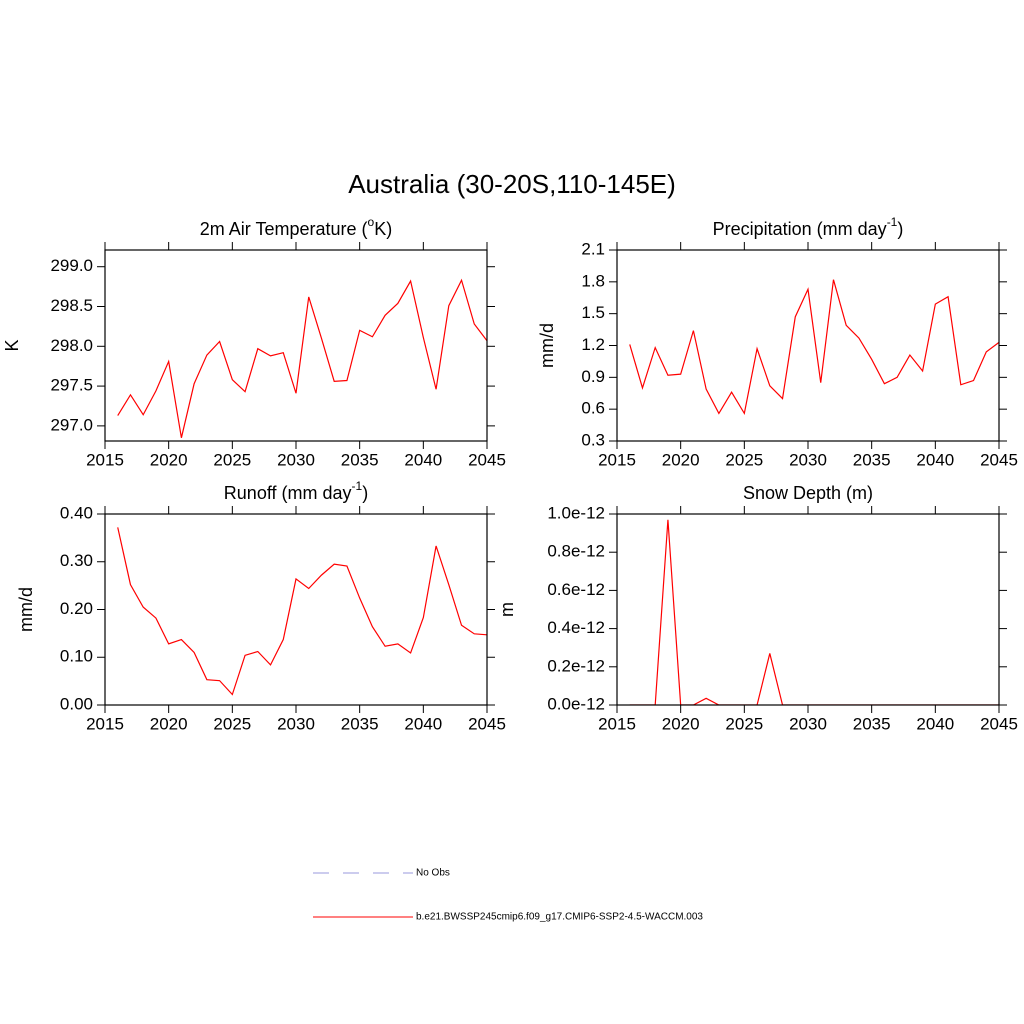 The image size is (1024, 1024). Describe the element at coordinates (507, 609) in the screenshot. I see `y-axis-label: m` at that location.